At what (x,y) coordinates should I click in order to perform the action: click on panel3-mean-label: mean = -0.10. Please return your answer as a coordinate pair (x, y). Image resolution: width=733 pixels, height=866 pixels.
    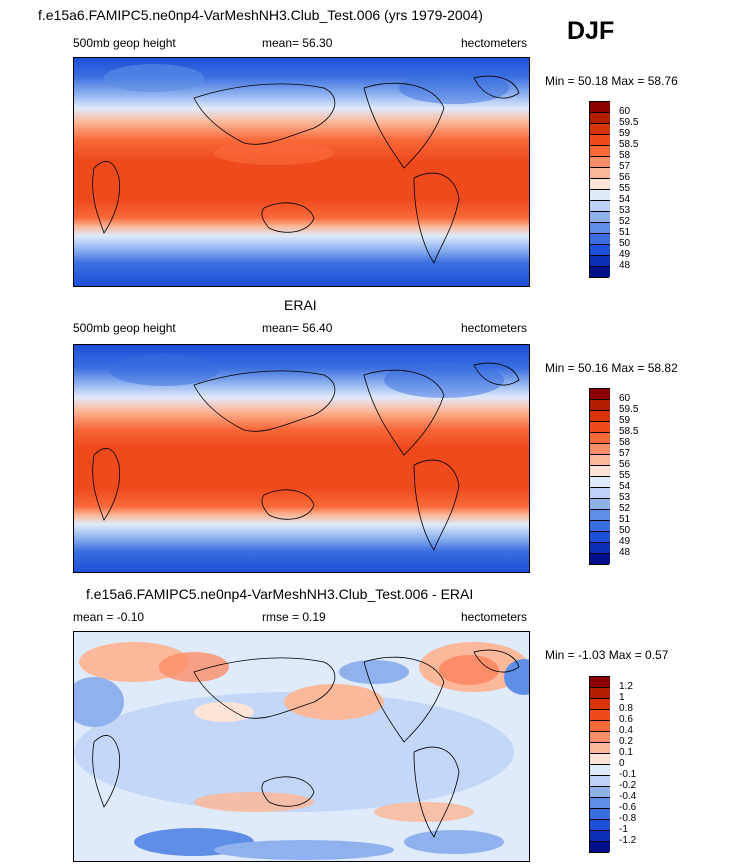
    Looking at the image, I should click on (109, 617).